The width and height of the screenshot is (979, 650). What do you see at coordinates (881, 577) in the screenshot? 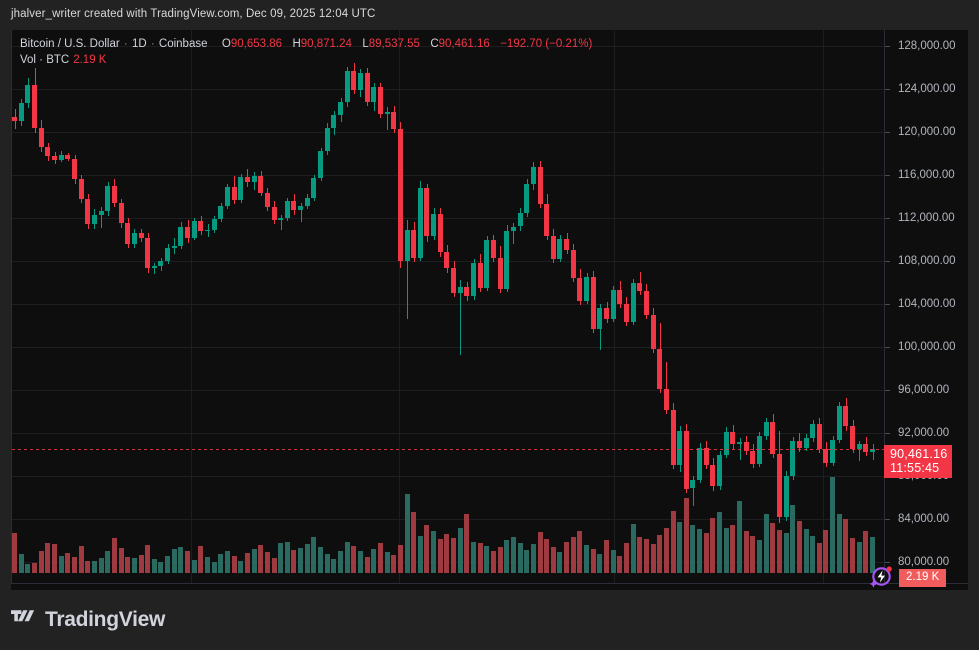
I see `spark-lightning-icon` at bounding box center [881, 577].